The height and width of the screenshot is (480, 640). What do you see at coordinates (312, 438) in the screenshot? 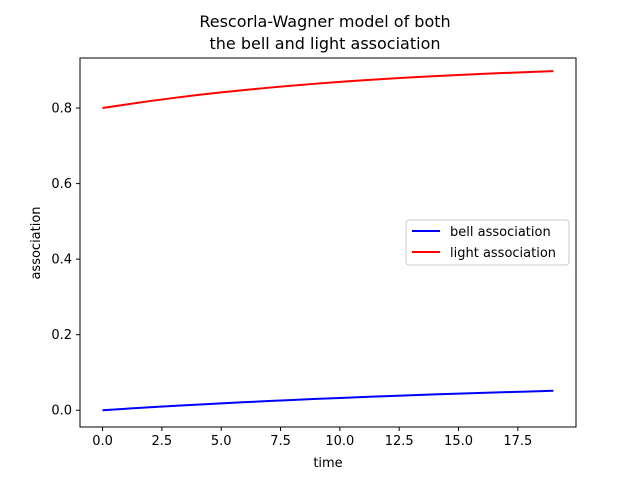
I see `x-axis: 0.0 2.5 5.0 7.5 10.0 12.5 15.0 17.5` at bounding box center [312, 438].